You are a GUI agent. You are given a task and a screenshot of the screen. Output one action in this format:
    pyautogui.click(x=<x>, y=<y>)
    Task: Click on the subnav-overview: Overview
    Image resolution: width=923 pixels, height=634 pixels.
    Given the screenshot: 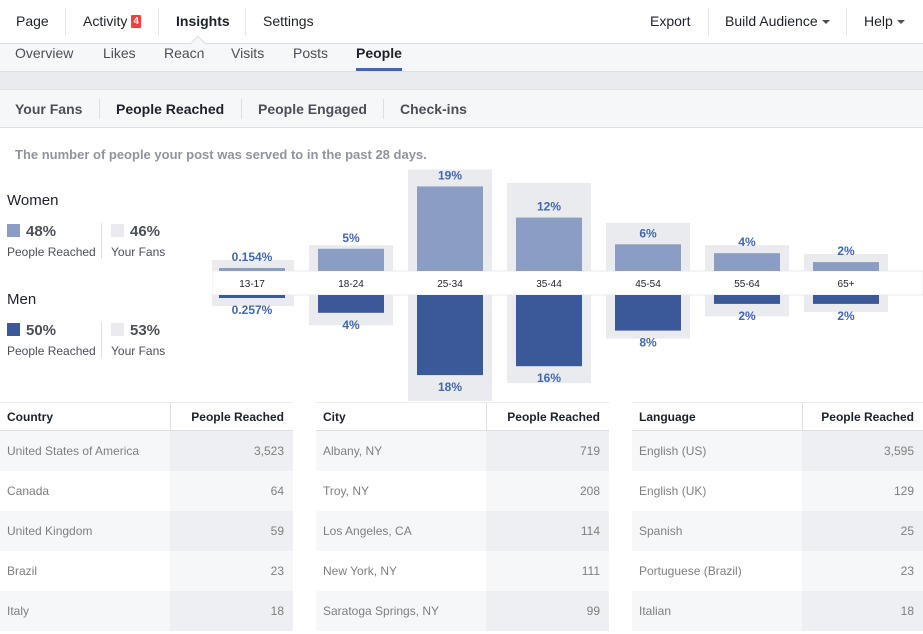 What is the action you would take?
    pyautogui.click(x=44, y=53)
    